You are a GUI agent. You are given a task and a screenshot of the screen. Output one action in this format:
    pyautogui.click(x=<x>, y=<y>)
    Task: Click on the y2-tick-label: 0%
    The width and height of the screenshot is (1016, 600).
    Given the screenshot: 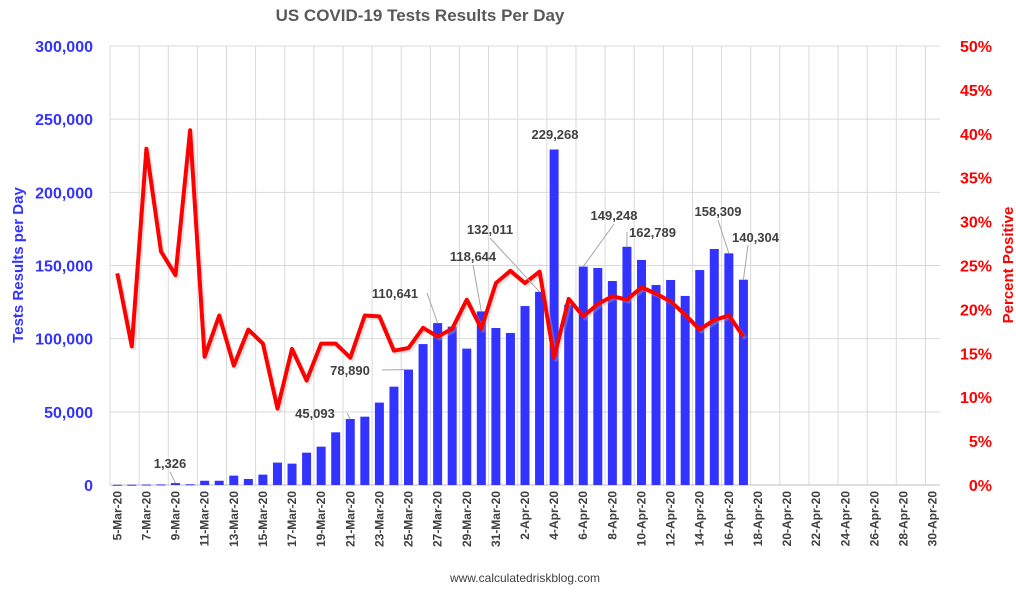 What is the action you would take?
    pyautogui.click(x=980, y=486)
    